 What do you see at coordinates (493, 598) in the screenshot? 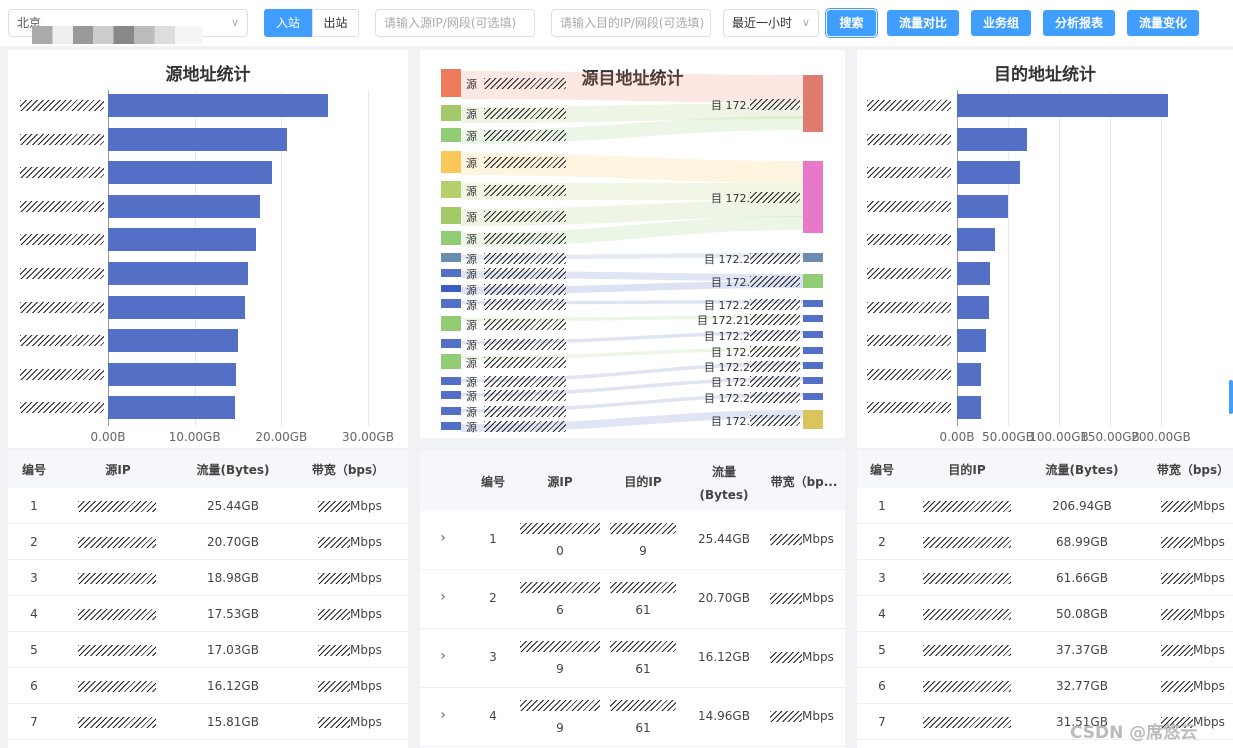
I see `row-no: 2` at bounding box center [493, 598].